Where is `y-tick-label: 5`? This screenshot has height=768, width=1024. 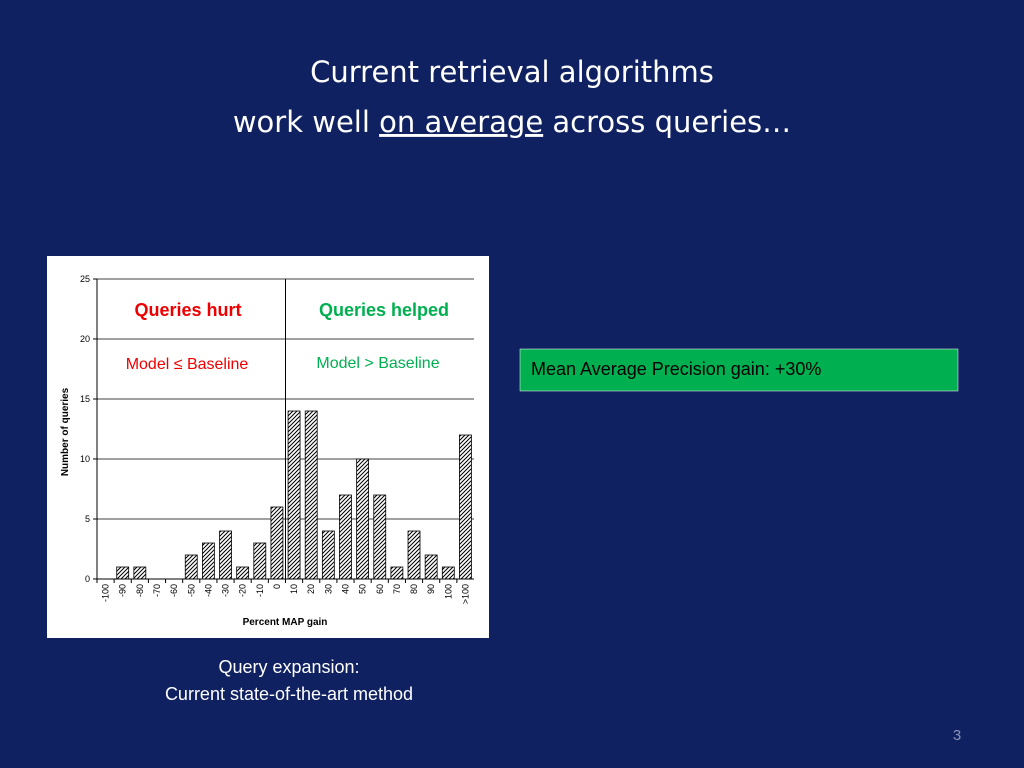
y-tick-label: 5 is located at coordinates (87, 519).